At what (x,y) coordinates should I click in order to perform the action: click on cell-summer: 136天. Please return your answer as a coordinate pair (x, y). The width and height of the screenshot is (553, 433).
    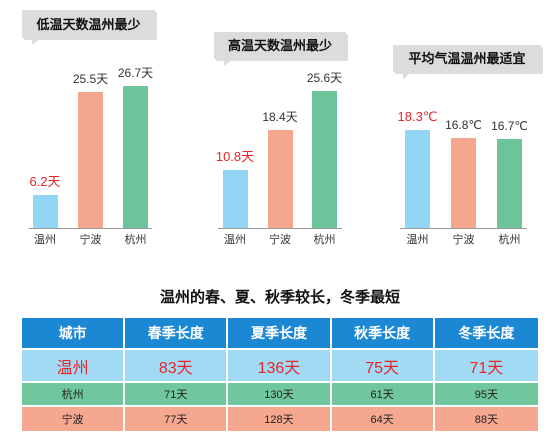
    Looking at the image, I should click on (280, 366).